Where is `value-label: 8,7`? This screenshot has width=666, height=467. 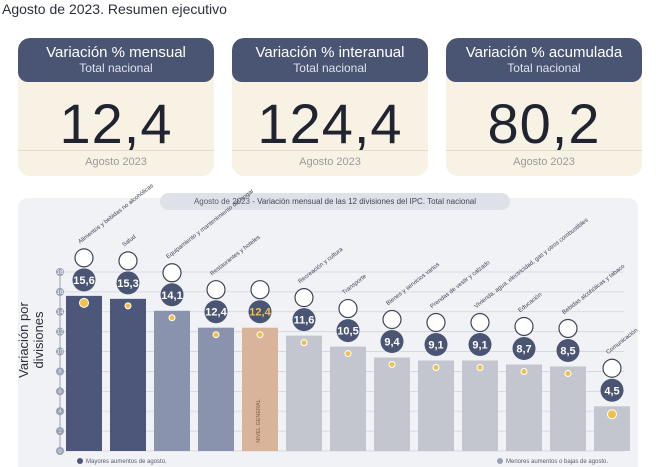 value-label: 8,7 is located at coordinates (523, 349).